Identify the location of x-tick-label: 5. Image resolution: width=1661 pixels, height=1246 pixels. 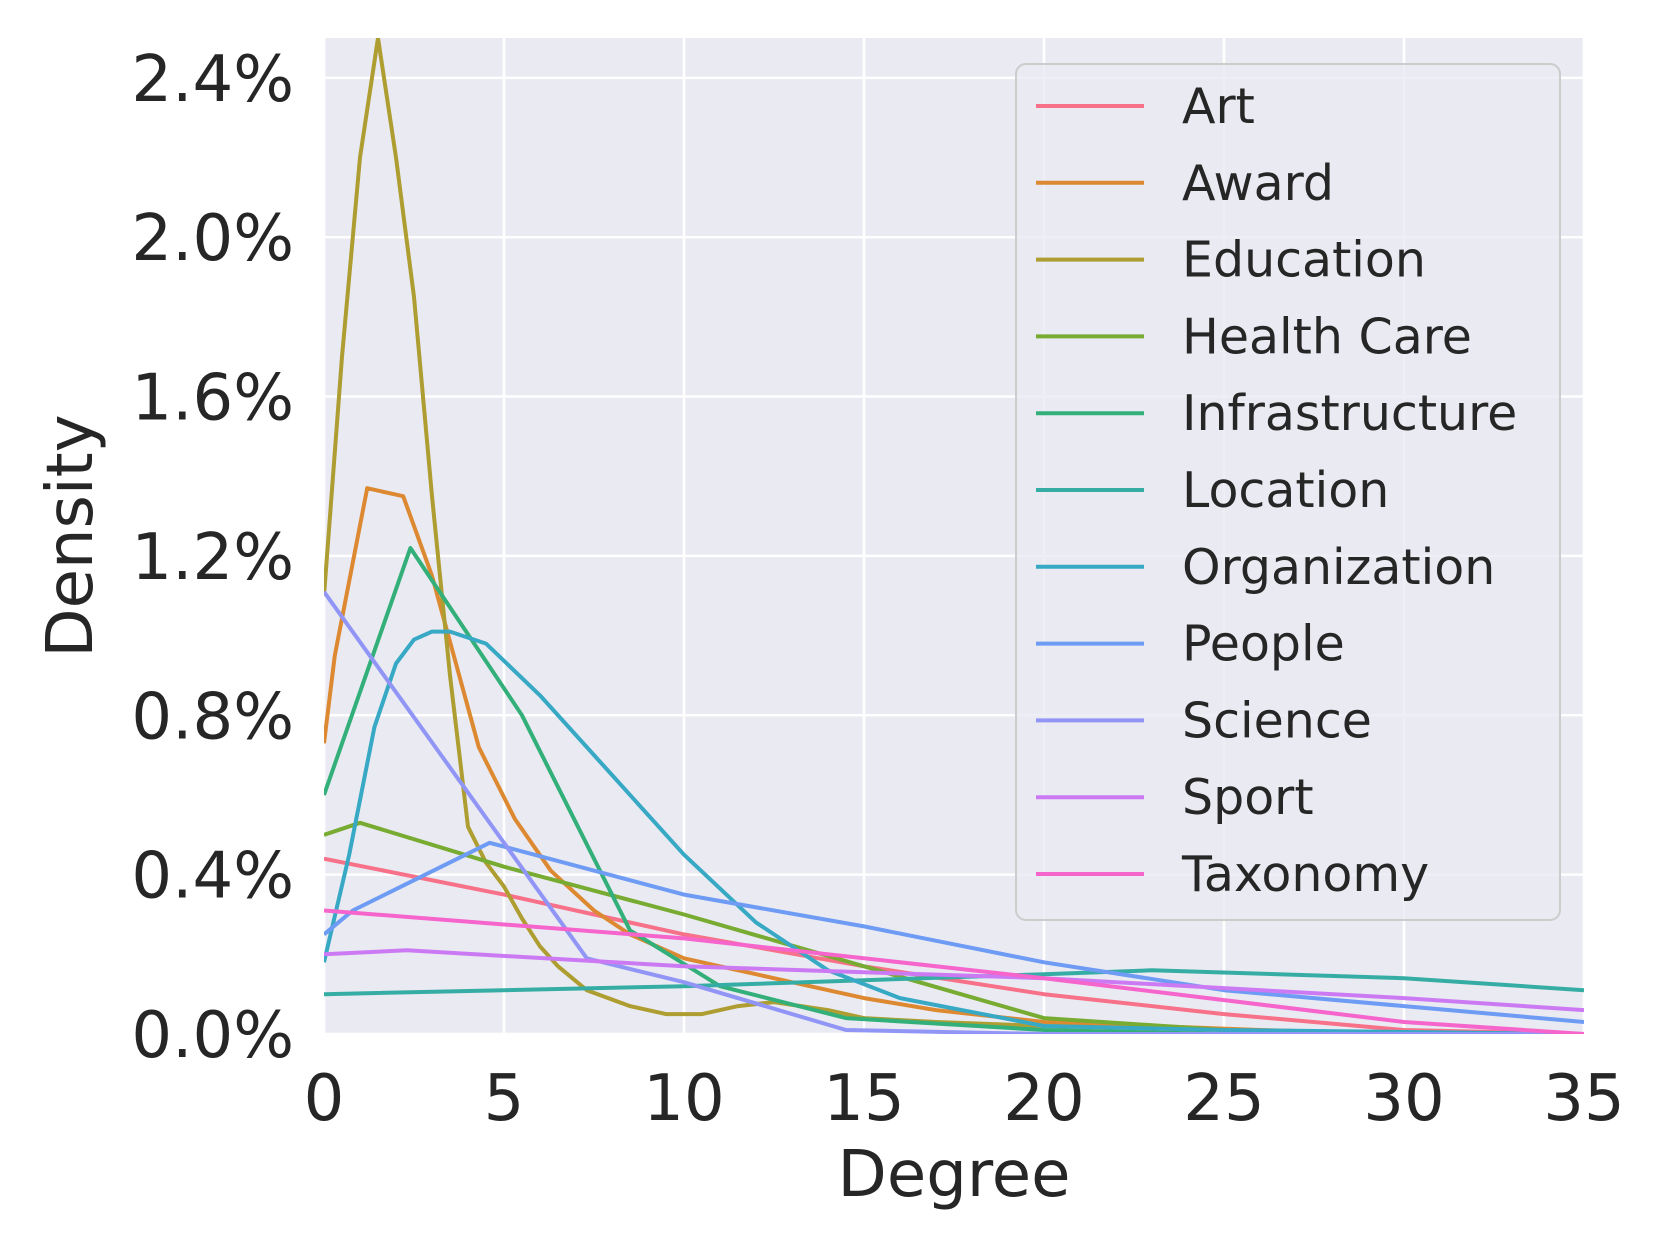
(504, 1099).